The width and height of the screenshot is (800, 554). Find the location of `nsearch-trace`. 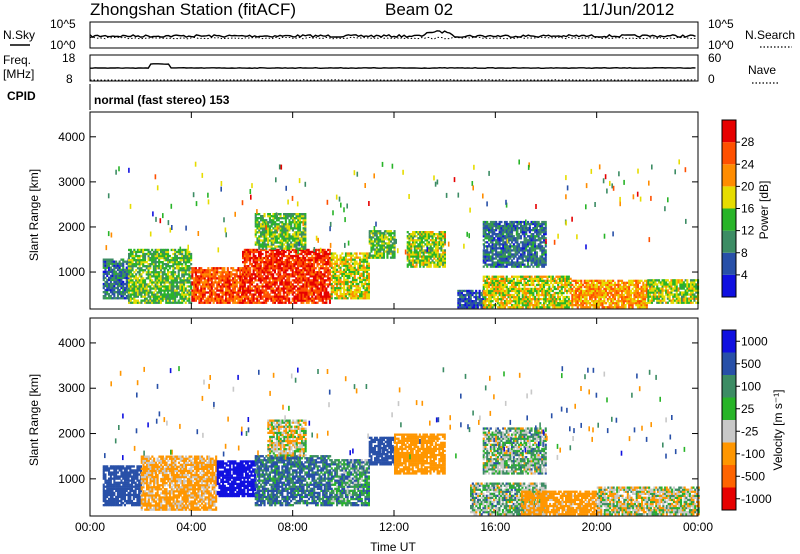

nsearch-trace is located at coordinates (392, 38).